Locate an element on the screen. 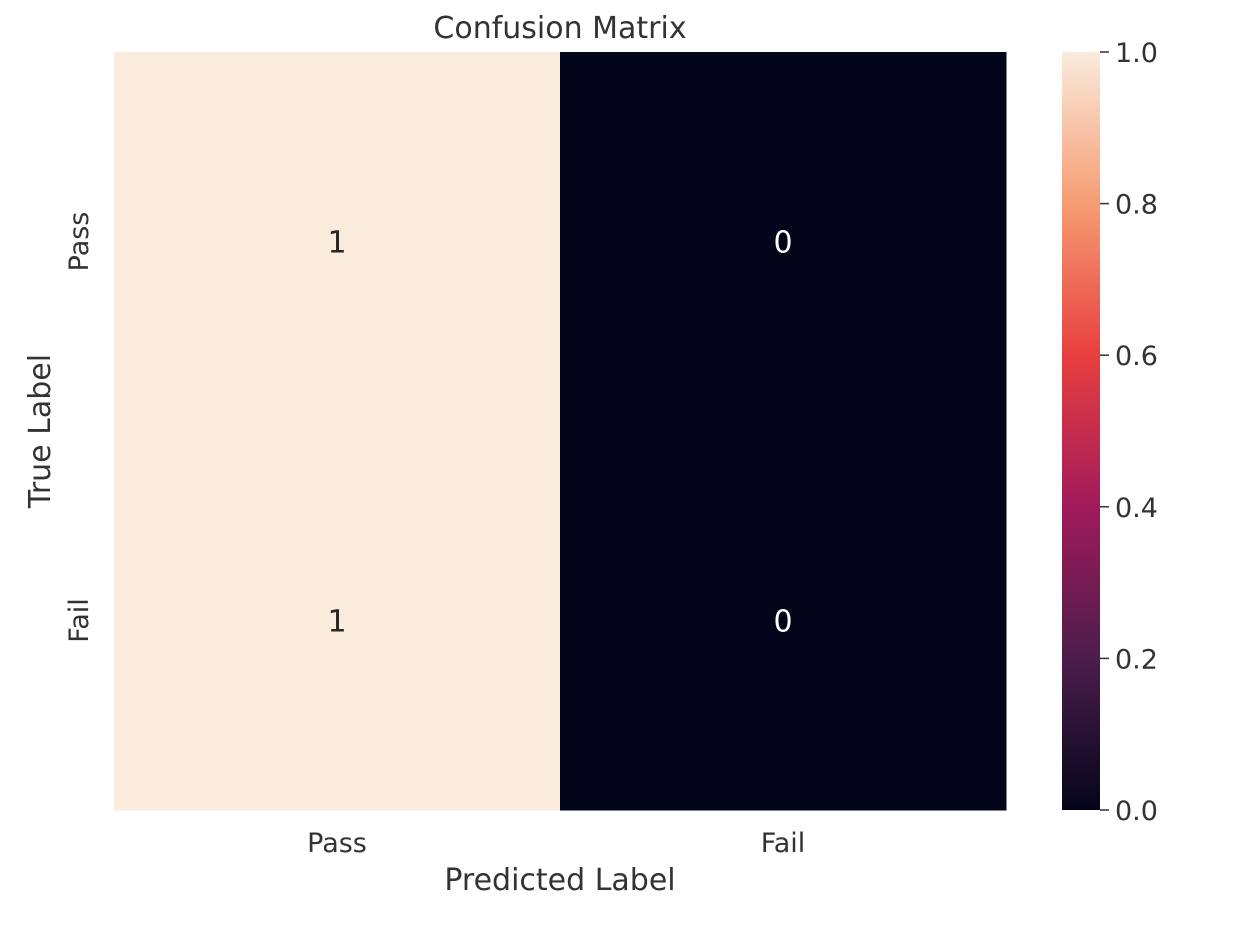 The image size is (1256, 930). x-axis-label: Predicted Label is located at coordinates (559, 880).